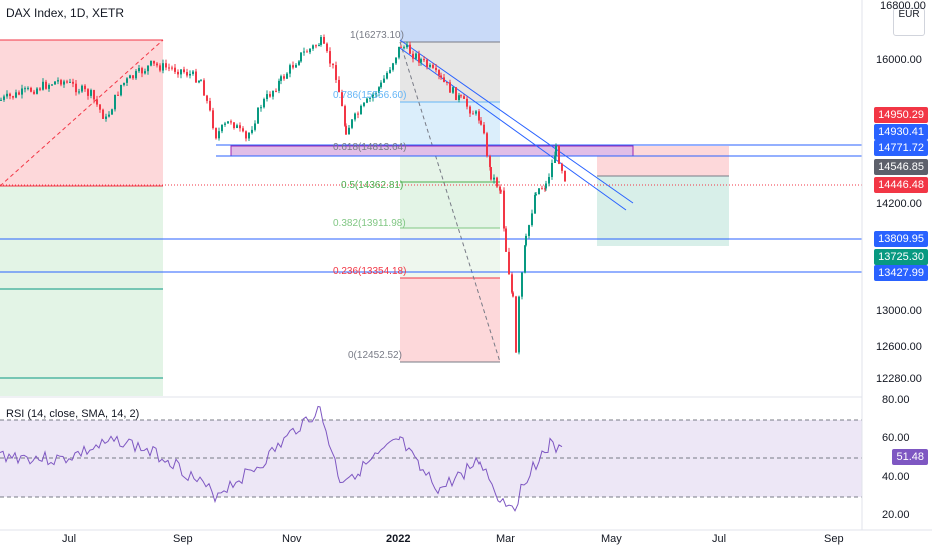 This screenshot has height=550, width=932. What do you see at coordinates (432, 151) in the screenshot?
I see `resistance-box` at bounding box center [432, 151].